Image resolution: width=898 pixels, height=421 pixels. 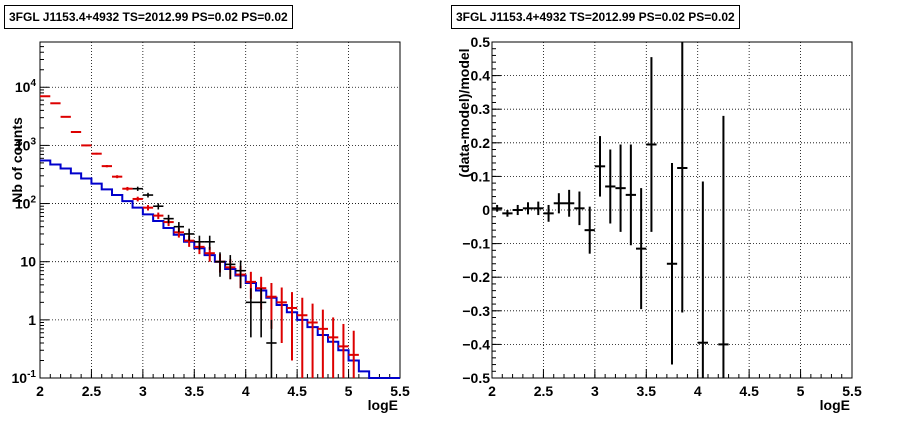 I want to click on y-tick-label: 0.4, so click(x=481, y=76).